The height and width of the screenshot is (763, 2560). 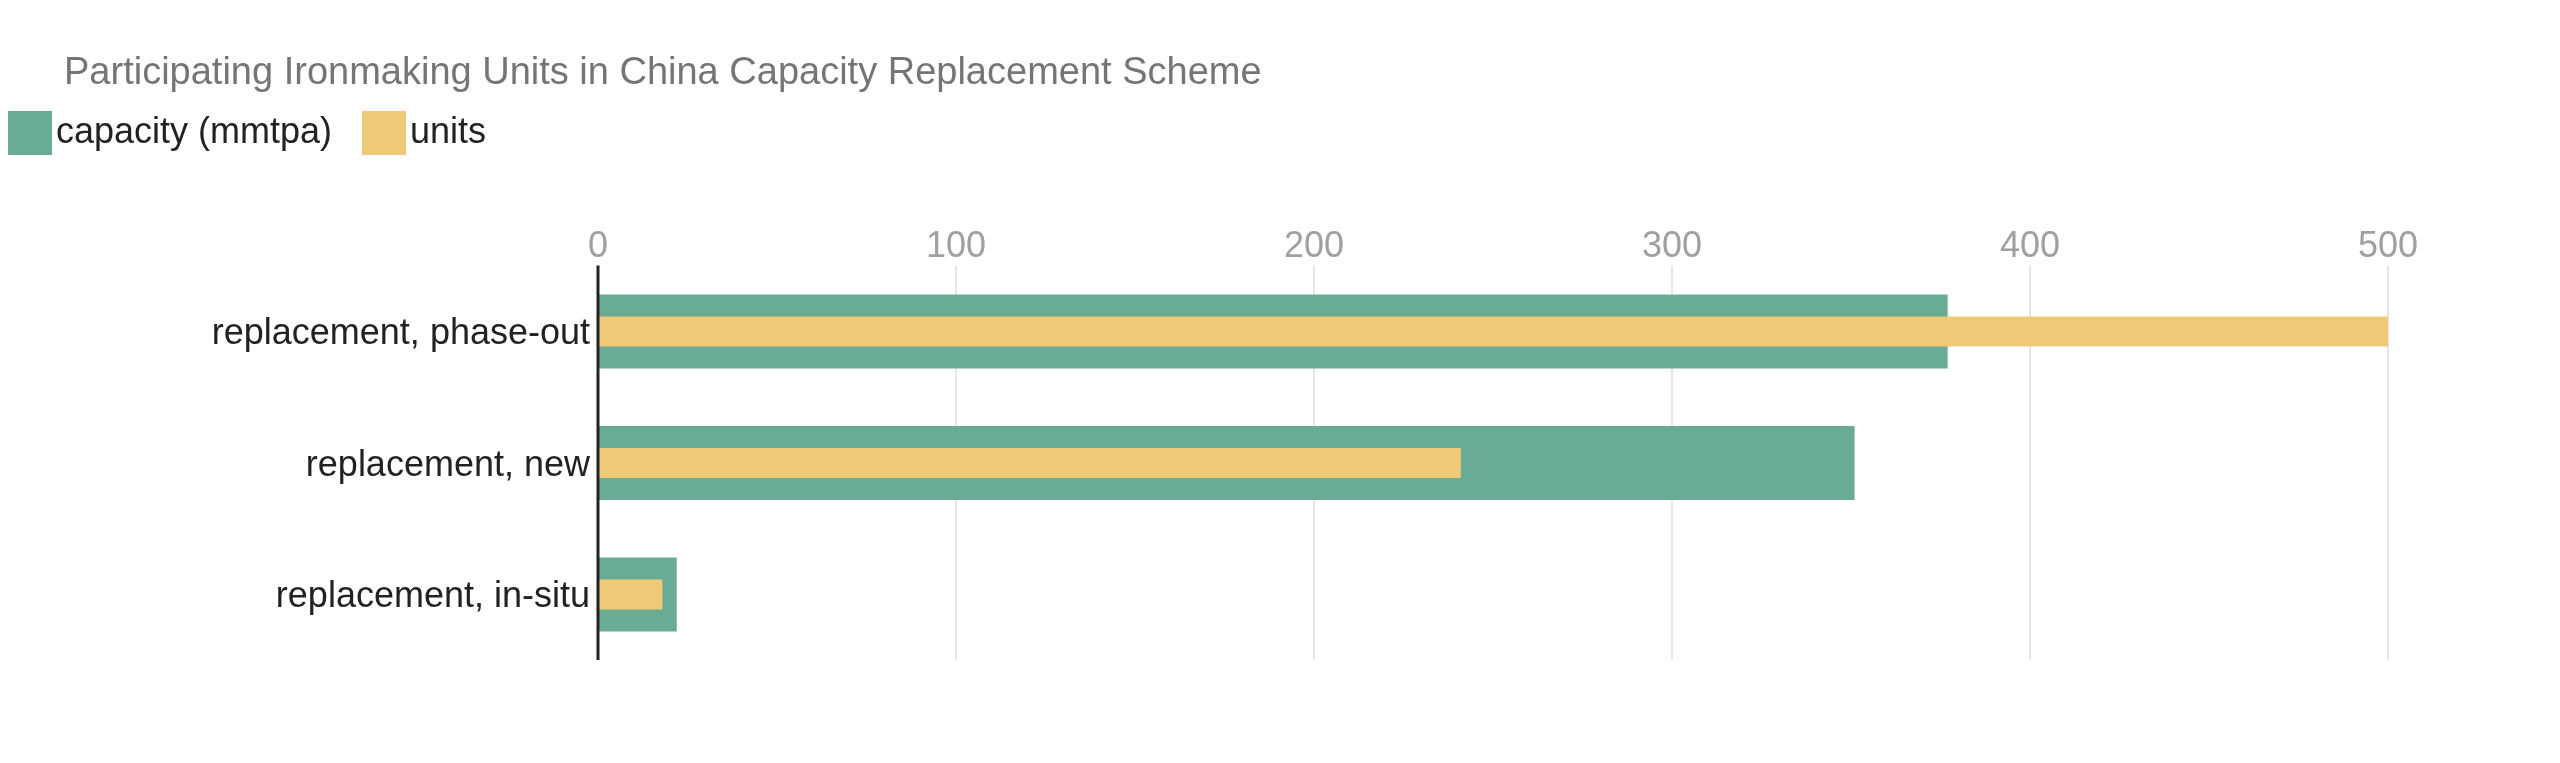 I want to click on chart-title: Participating Ironmaking Units in China Capacity Replacement Scheme, so click(x=663, y=71).